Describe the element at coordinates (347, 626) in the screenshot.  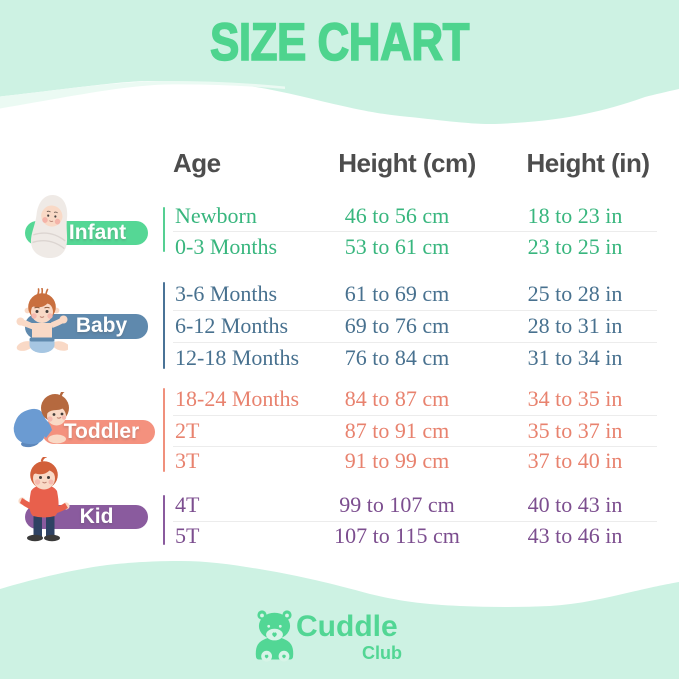
I see `svg-text: Cuddle` at that location.